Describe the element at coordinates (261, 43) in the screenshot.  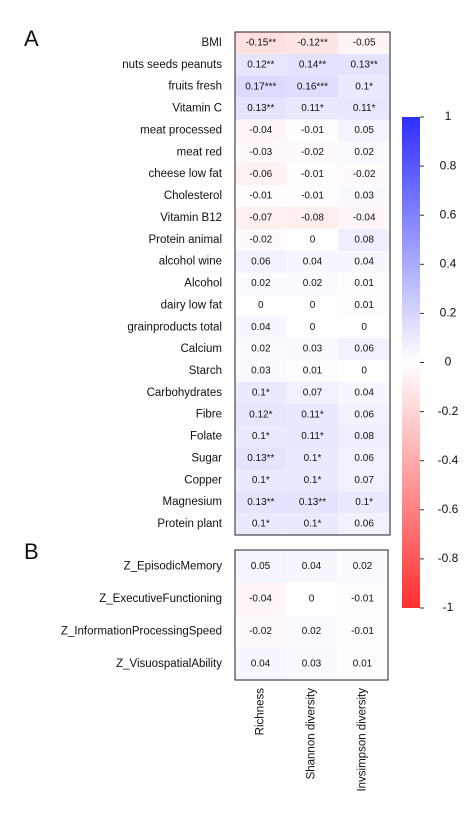
I see `cell-label: -0.15**` at that location.